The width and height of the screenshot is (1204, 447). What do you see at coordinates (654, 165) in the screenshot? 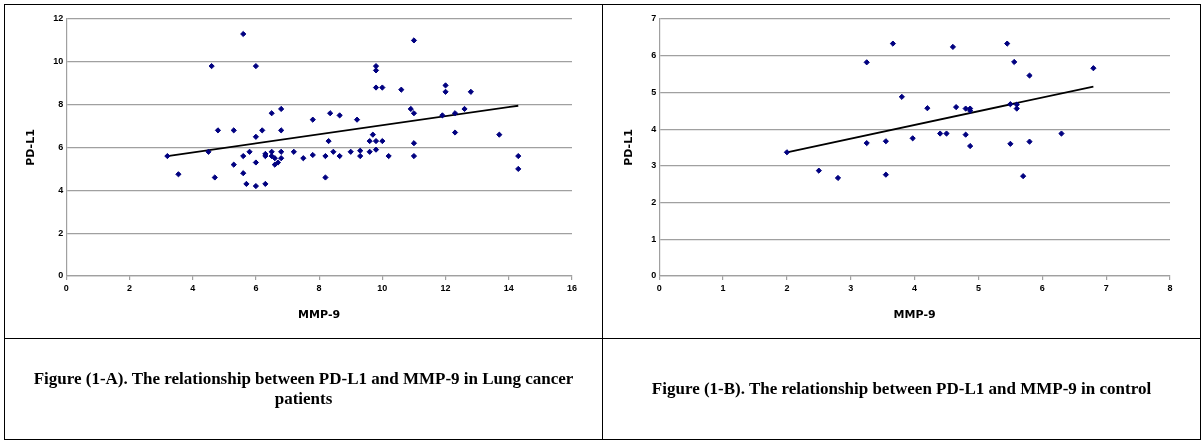
I see `y-tick-label: 3` at bounding box center [654, 165].